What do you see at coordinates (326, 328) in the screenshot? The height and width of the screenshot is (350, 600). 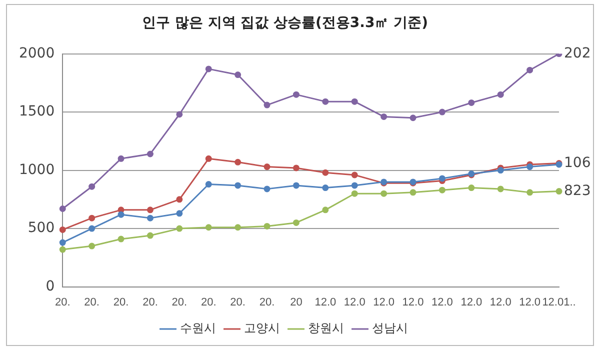 I see `legend-label: 창원시` at bounding box center [326, 328].